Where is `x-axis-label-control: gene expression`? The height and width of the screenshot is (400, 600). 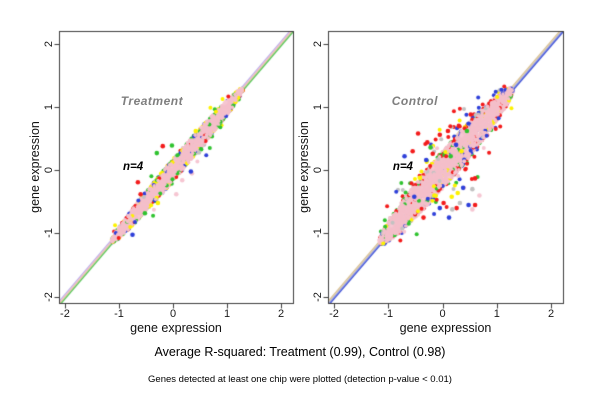
x-axis-label-control: gene expression is located at coordinates (445, 328).